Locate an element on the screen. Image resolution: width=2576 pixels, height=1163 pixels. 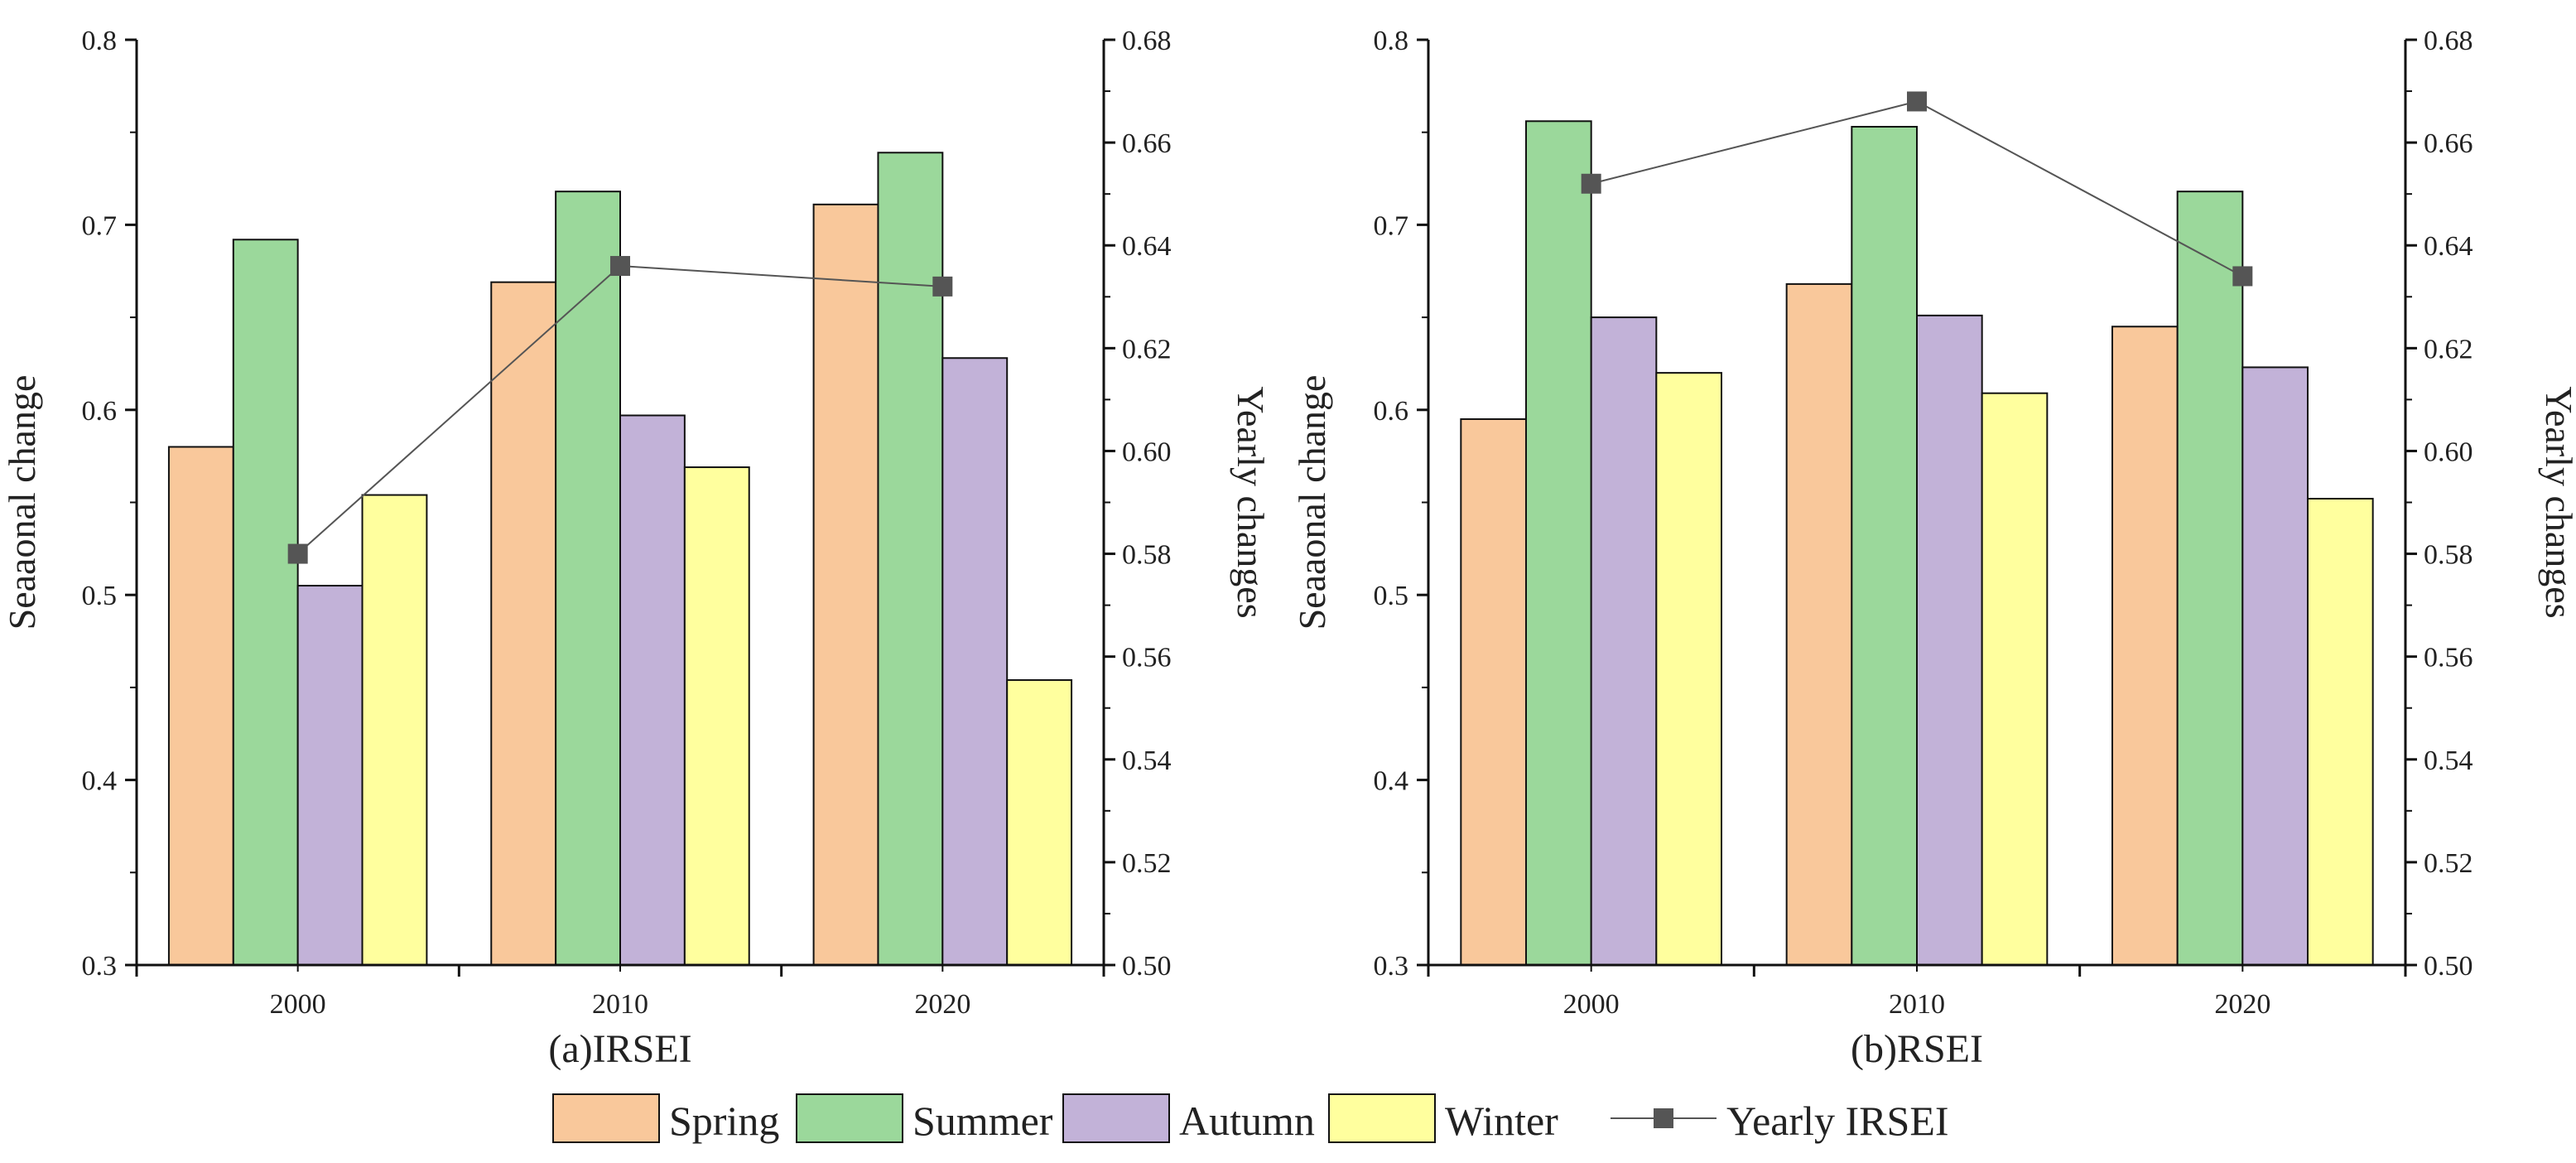
legend-swatch-autumn is located at coordinates (1116, 1118).